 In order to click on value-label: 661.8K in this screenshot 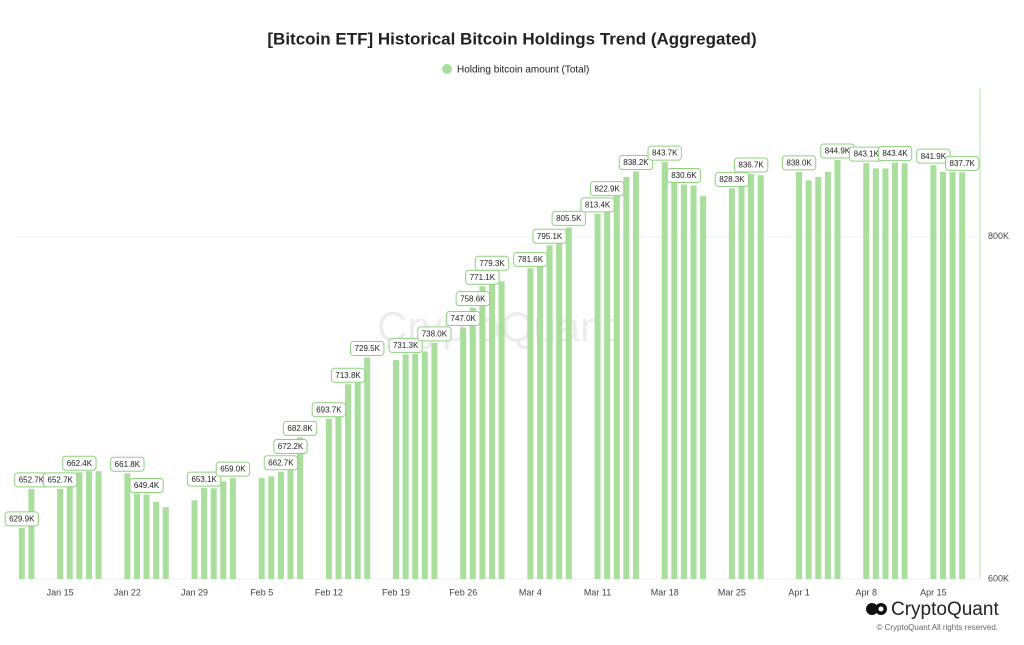, I will do `click(128, 464)`.